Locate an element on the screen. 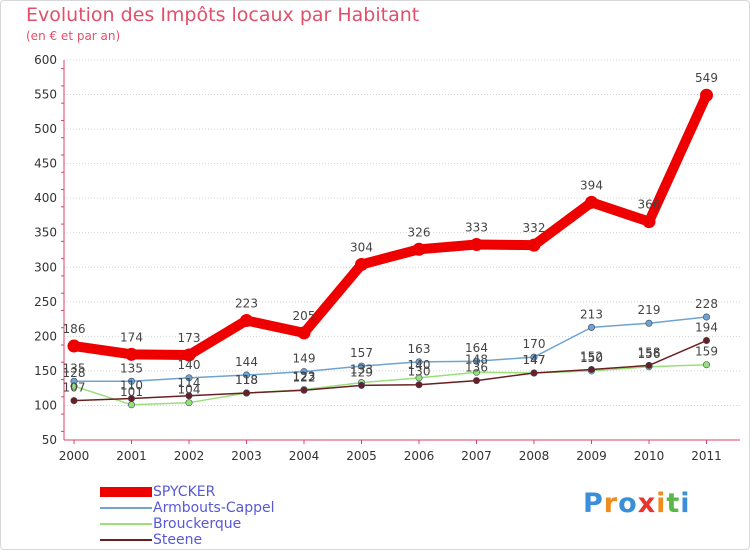  x-tick-label: 2001 is located at coordinates (131, 456).